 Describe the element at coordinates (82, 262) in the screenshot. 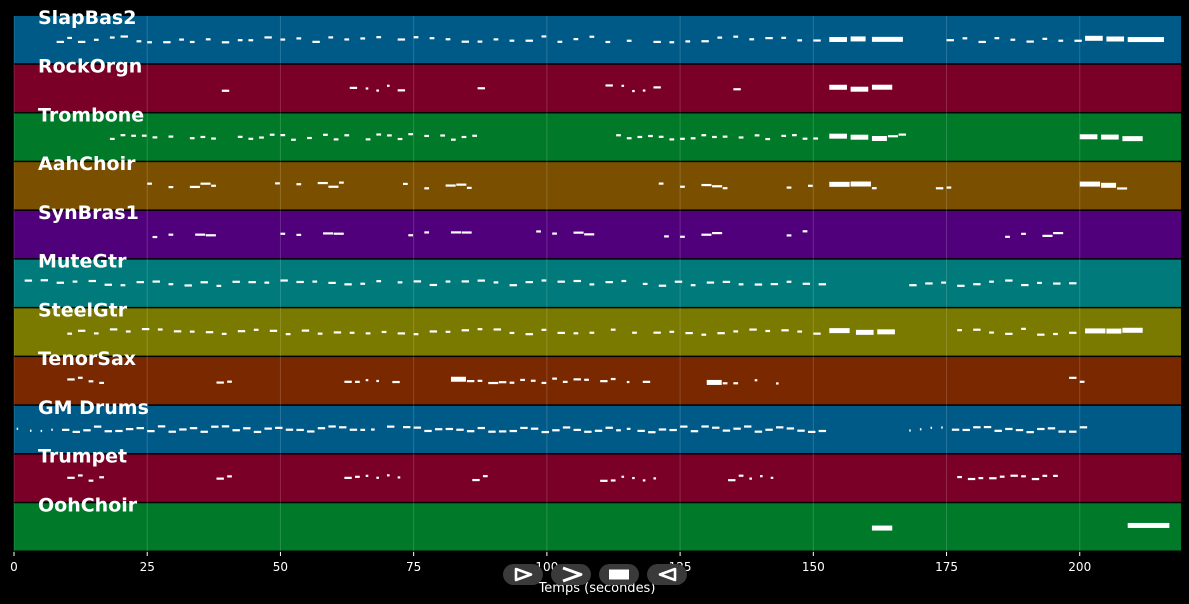

I see `track-label: MuteGtr` at that location.